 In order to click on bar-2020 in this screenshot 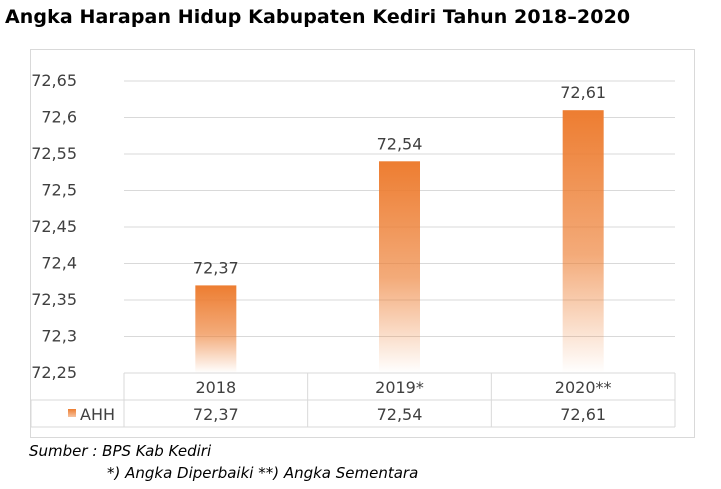, I will do `click(583, 241)`.